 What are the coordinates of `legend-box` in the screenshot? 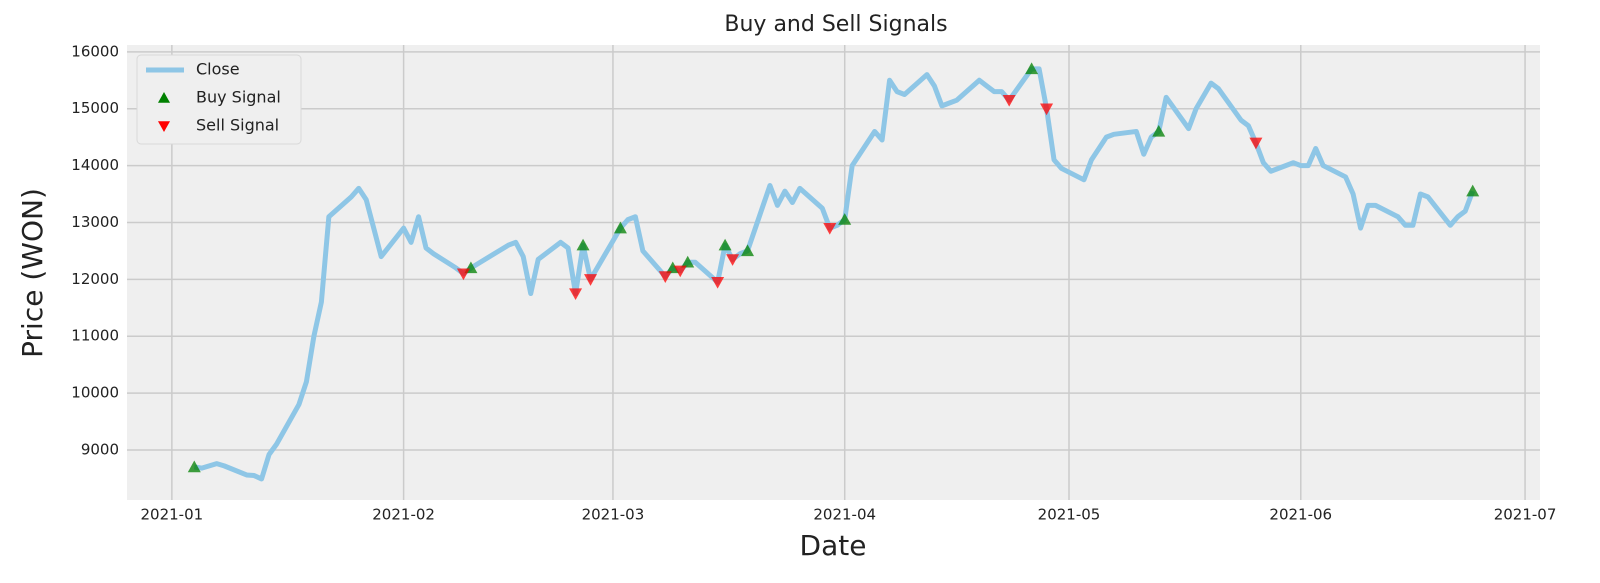 It's located at (219, 99).